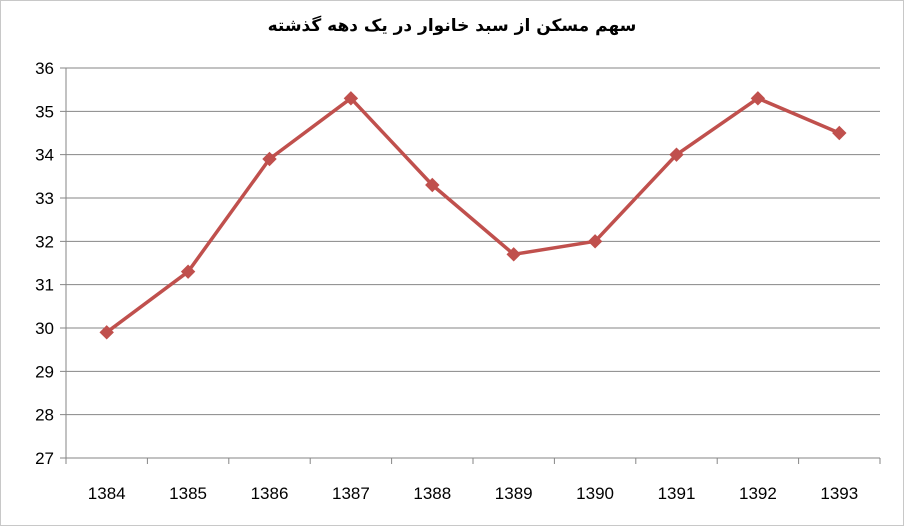  Describe the element at coordinates (44, 155) in the screenshot. I see `y-tick-label: 34` at that location.